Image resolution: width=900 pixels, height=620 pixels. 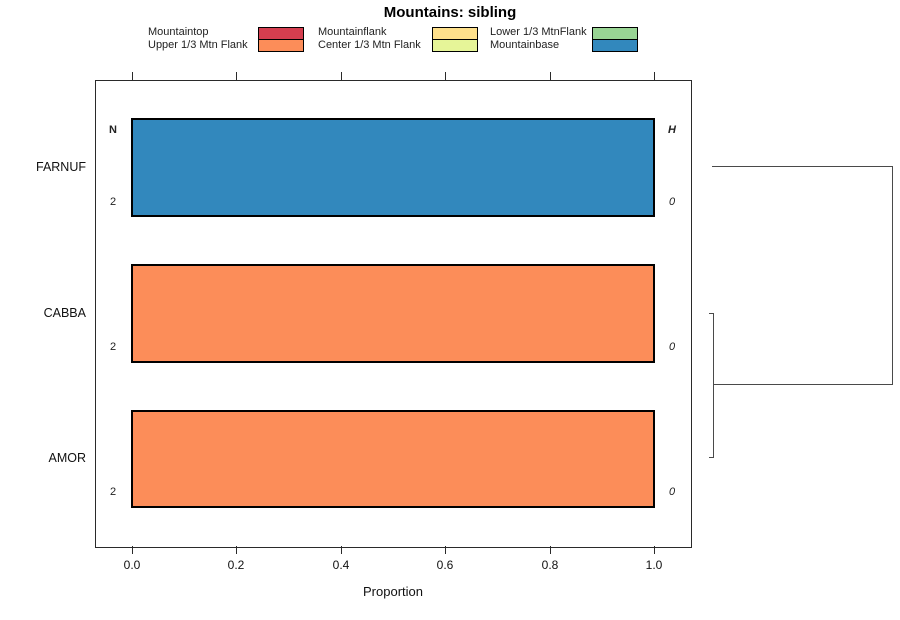 I want to click on bar-cabba, so click(x=393, y=313).